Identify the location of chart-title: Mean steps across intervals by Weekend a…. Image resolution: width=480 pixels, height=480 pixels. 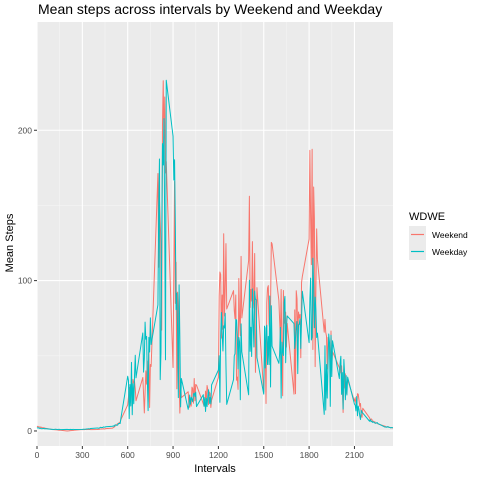
(210, 9).